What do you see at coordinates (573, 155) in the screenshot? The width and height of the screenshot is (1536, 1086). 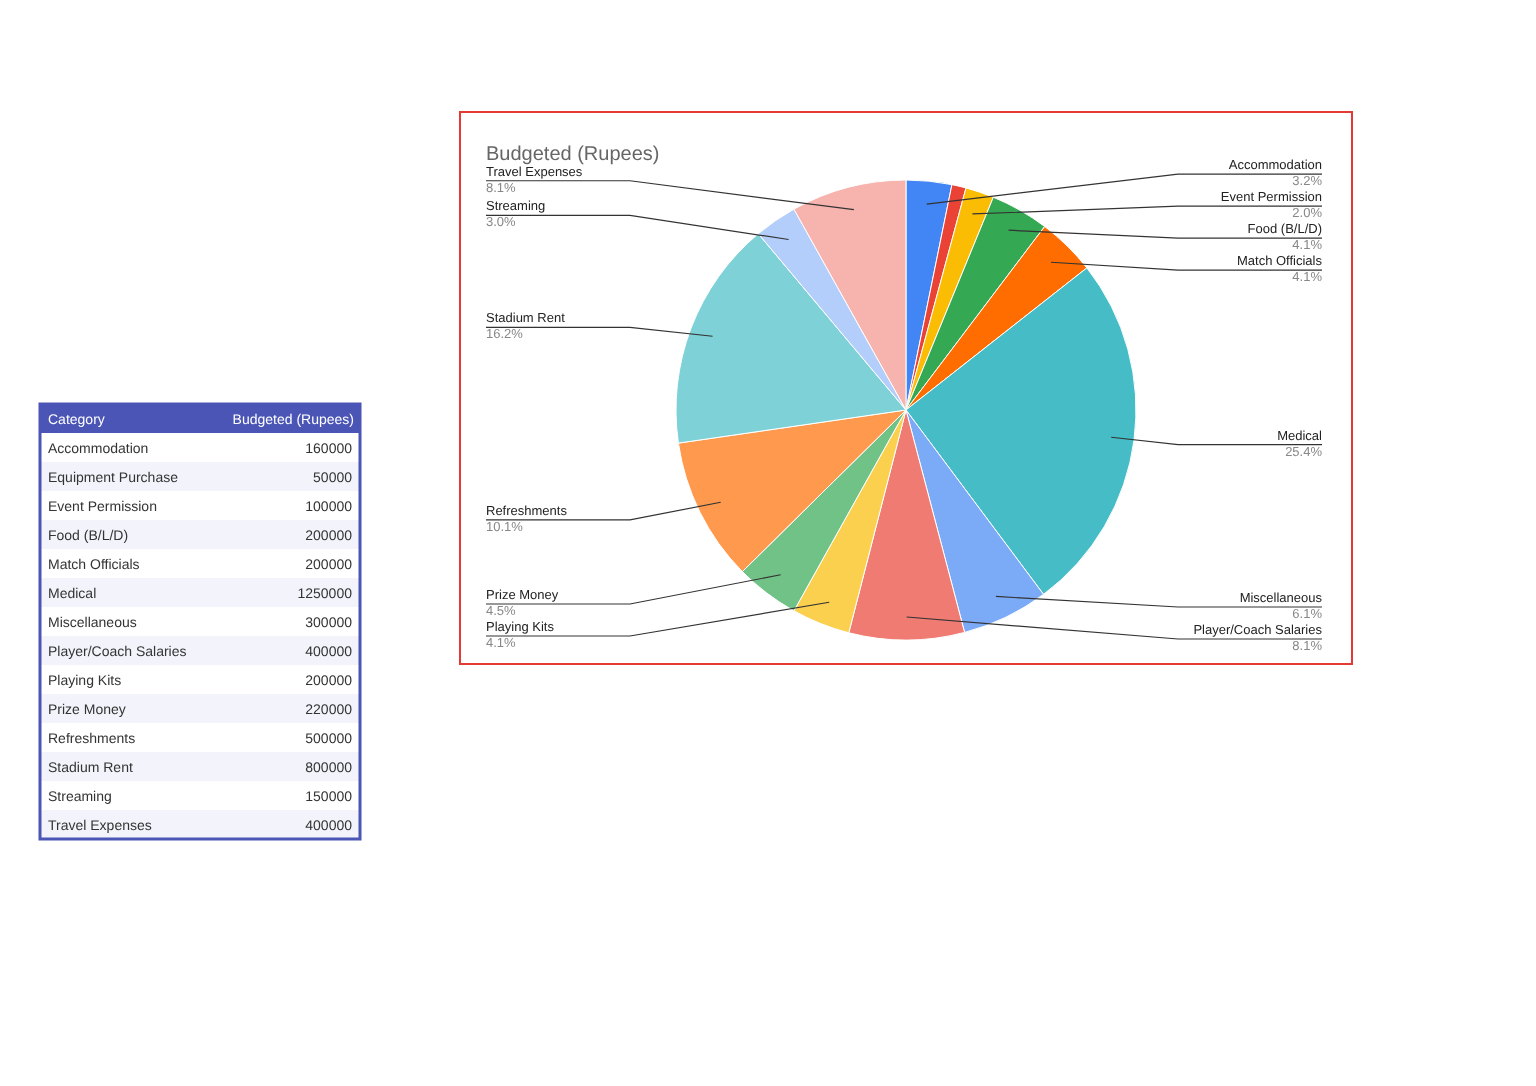 I see `chart-title: Budgeted (Rupees)` at bounding box center [573, 155].